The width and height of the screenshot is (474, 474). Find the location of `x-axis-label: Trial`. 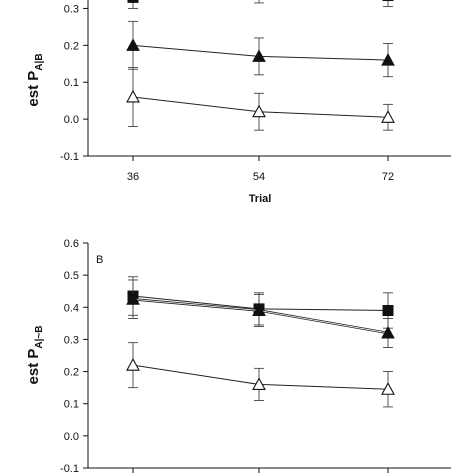

x-axis-label: Trial is located at coordinates (260, 199).